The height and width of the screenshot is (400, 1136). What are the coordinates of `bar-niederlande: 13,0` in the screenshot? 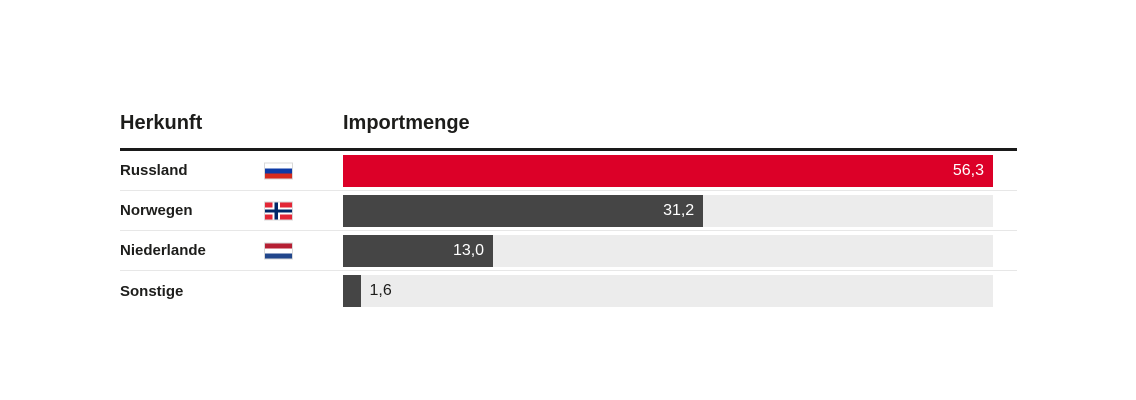 It's located at (418, 250).